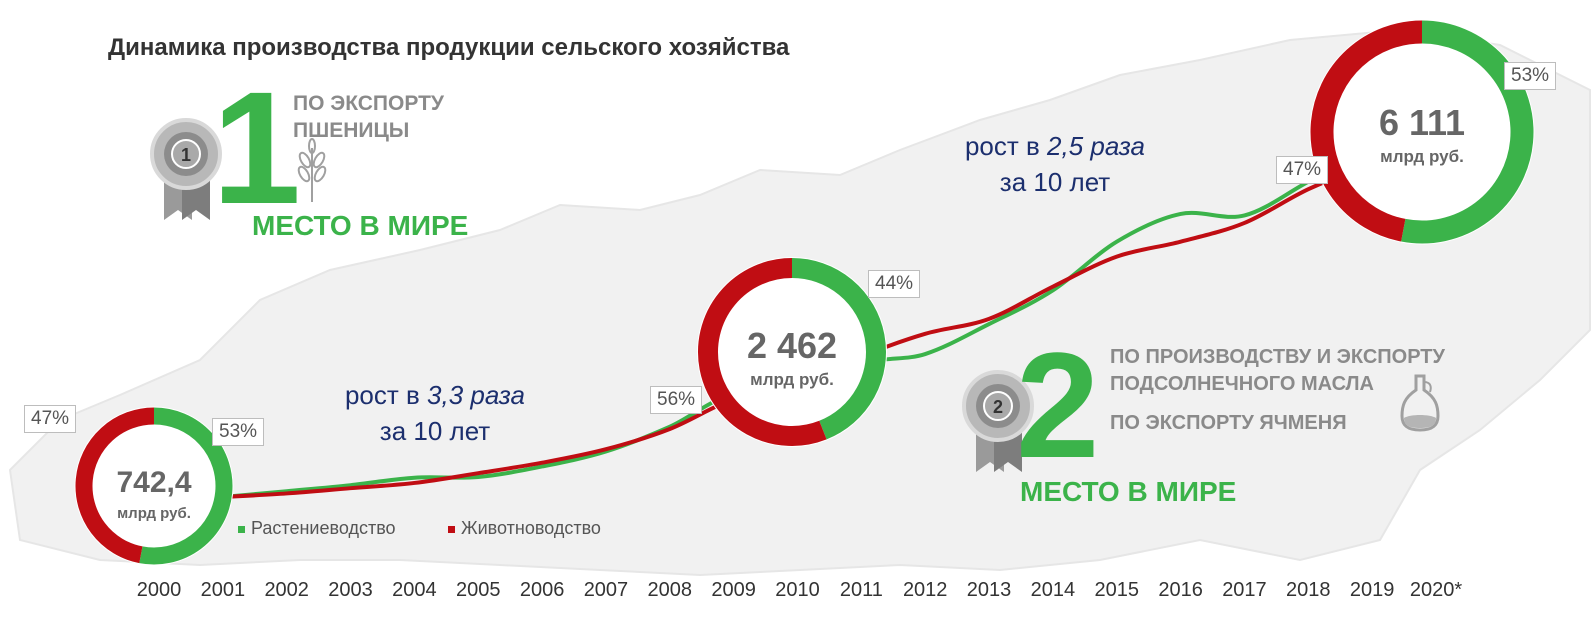 This screenshot has width=1596, height=627. What do you see at coordinates (360, 225) in the screenshot?
I see `rank1-place: МЕСТО В МИРЕ` at bounding box center [360, 225].